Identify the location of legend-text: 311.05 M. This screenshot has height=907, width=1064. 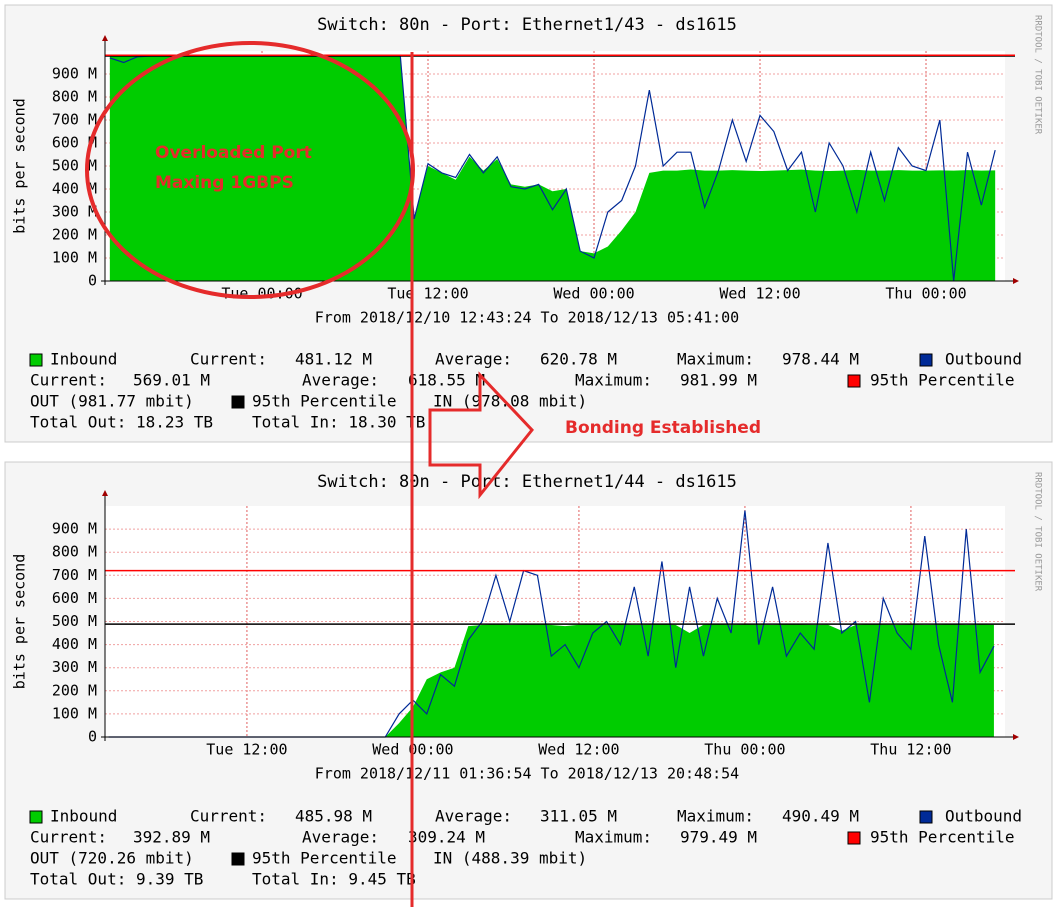
(578, 816).